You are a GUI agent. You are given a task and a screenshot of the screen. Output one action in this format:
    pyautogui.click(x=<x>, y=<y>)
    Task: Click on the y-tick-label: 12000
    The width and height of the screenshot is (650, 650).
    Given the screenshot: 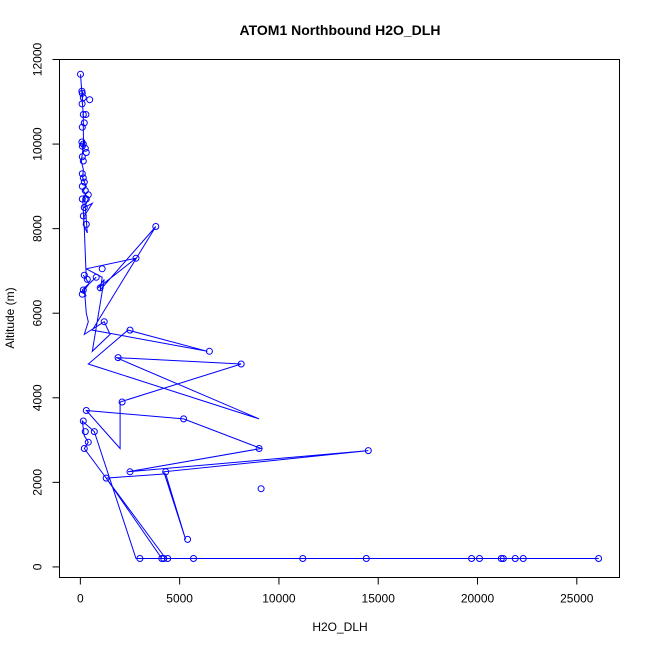 What is the action you would take?
    pyautogui.click(x=38, y=59)
    